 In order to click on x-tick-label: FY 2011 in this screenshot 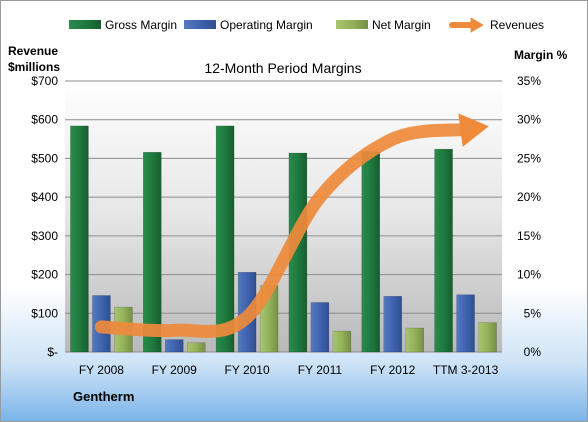, I will do `click(320, 370)`.